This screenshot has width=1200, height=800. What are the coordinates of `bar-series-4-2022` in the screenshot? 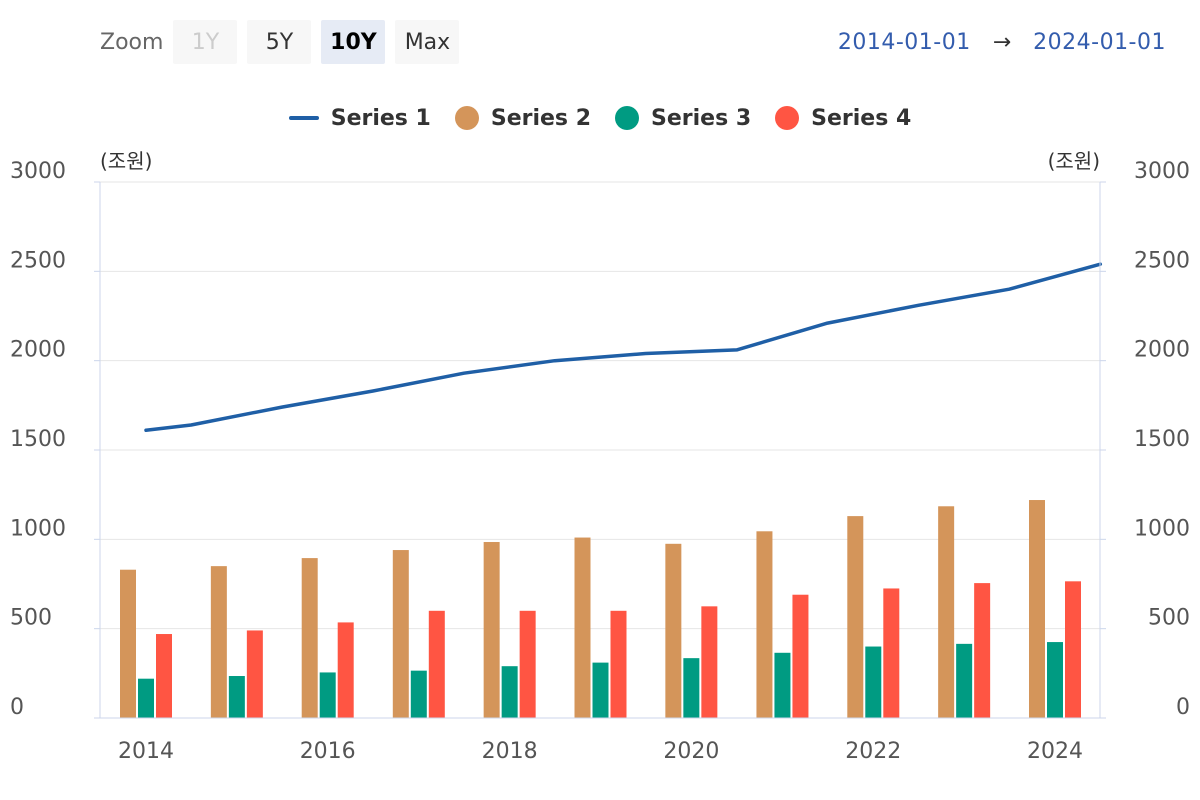 It's located at (891, 653).